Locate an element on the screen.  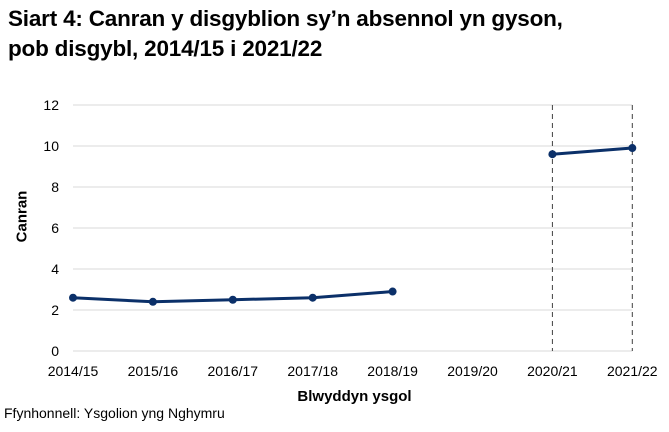
x-axis-label: Blwyddyn ysgol is located at coordinates (354, 396).